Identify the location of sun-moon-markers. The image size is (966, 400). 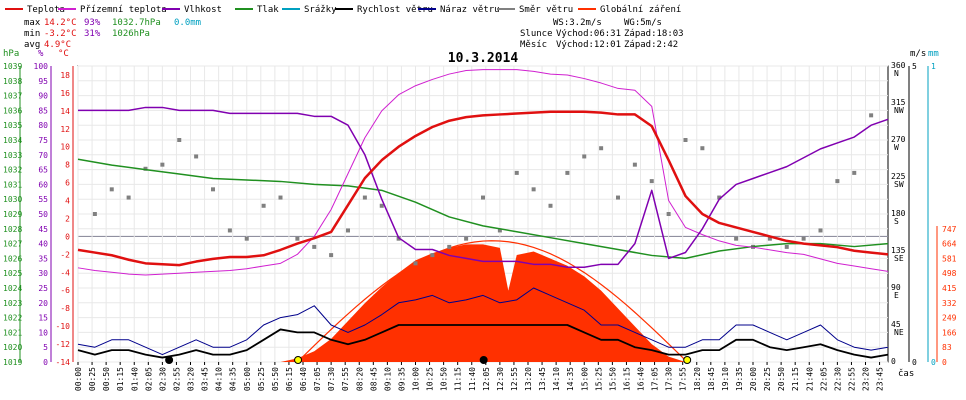
(428, 360).